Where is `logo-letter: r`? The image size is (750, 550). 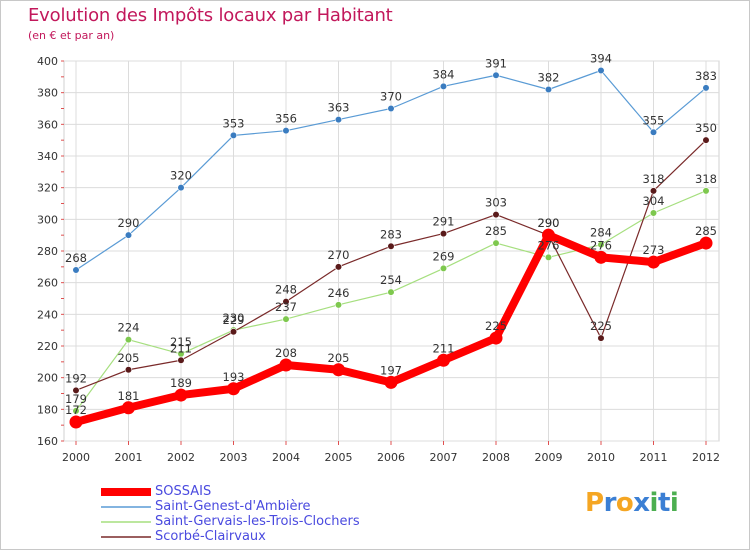 logo-letter: r is located at coordinates (610, 503).